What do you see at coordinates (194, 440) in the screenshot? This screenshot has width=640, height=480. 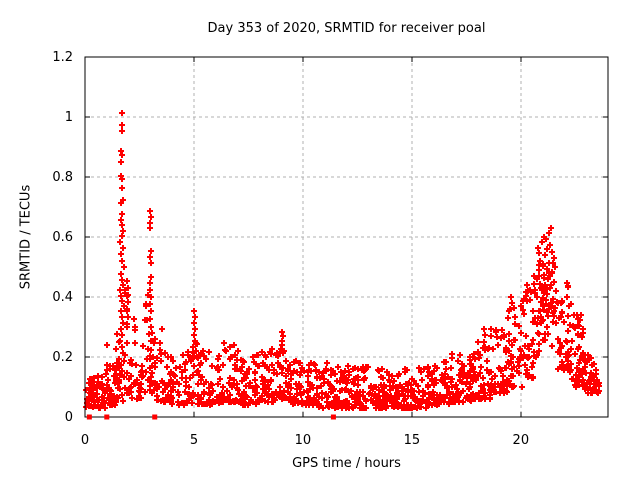 I see `x-tick-label: 5` at bounding box center [194, 440].